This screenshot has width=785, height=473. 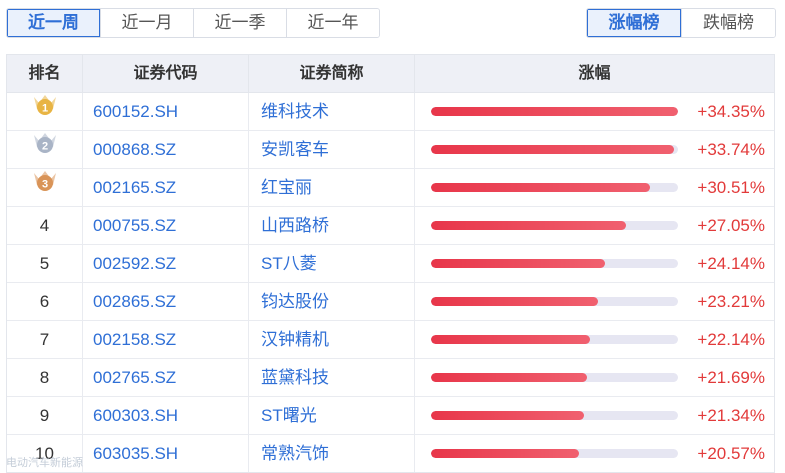 I want to click on header-name: 证券简称, so click(x=331, y=73).